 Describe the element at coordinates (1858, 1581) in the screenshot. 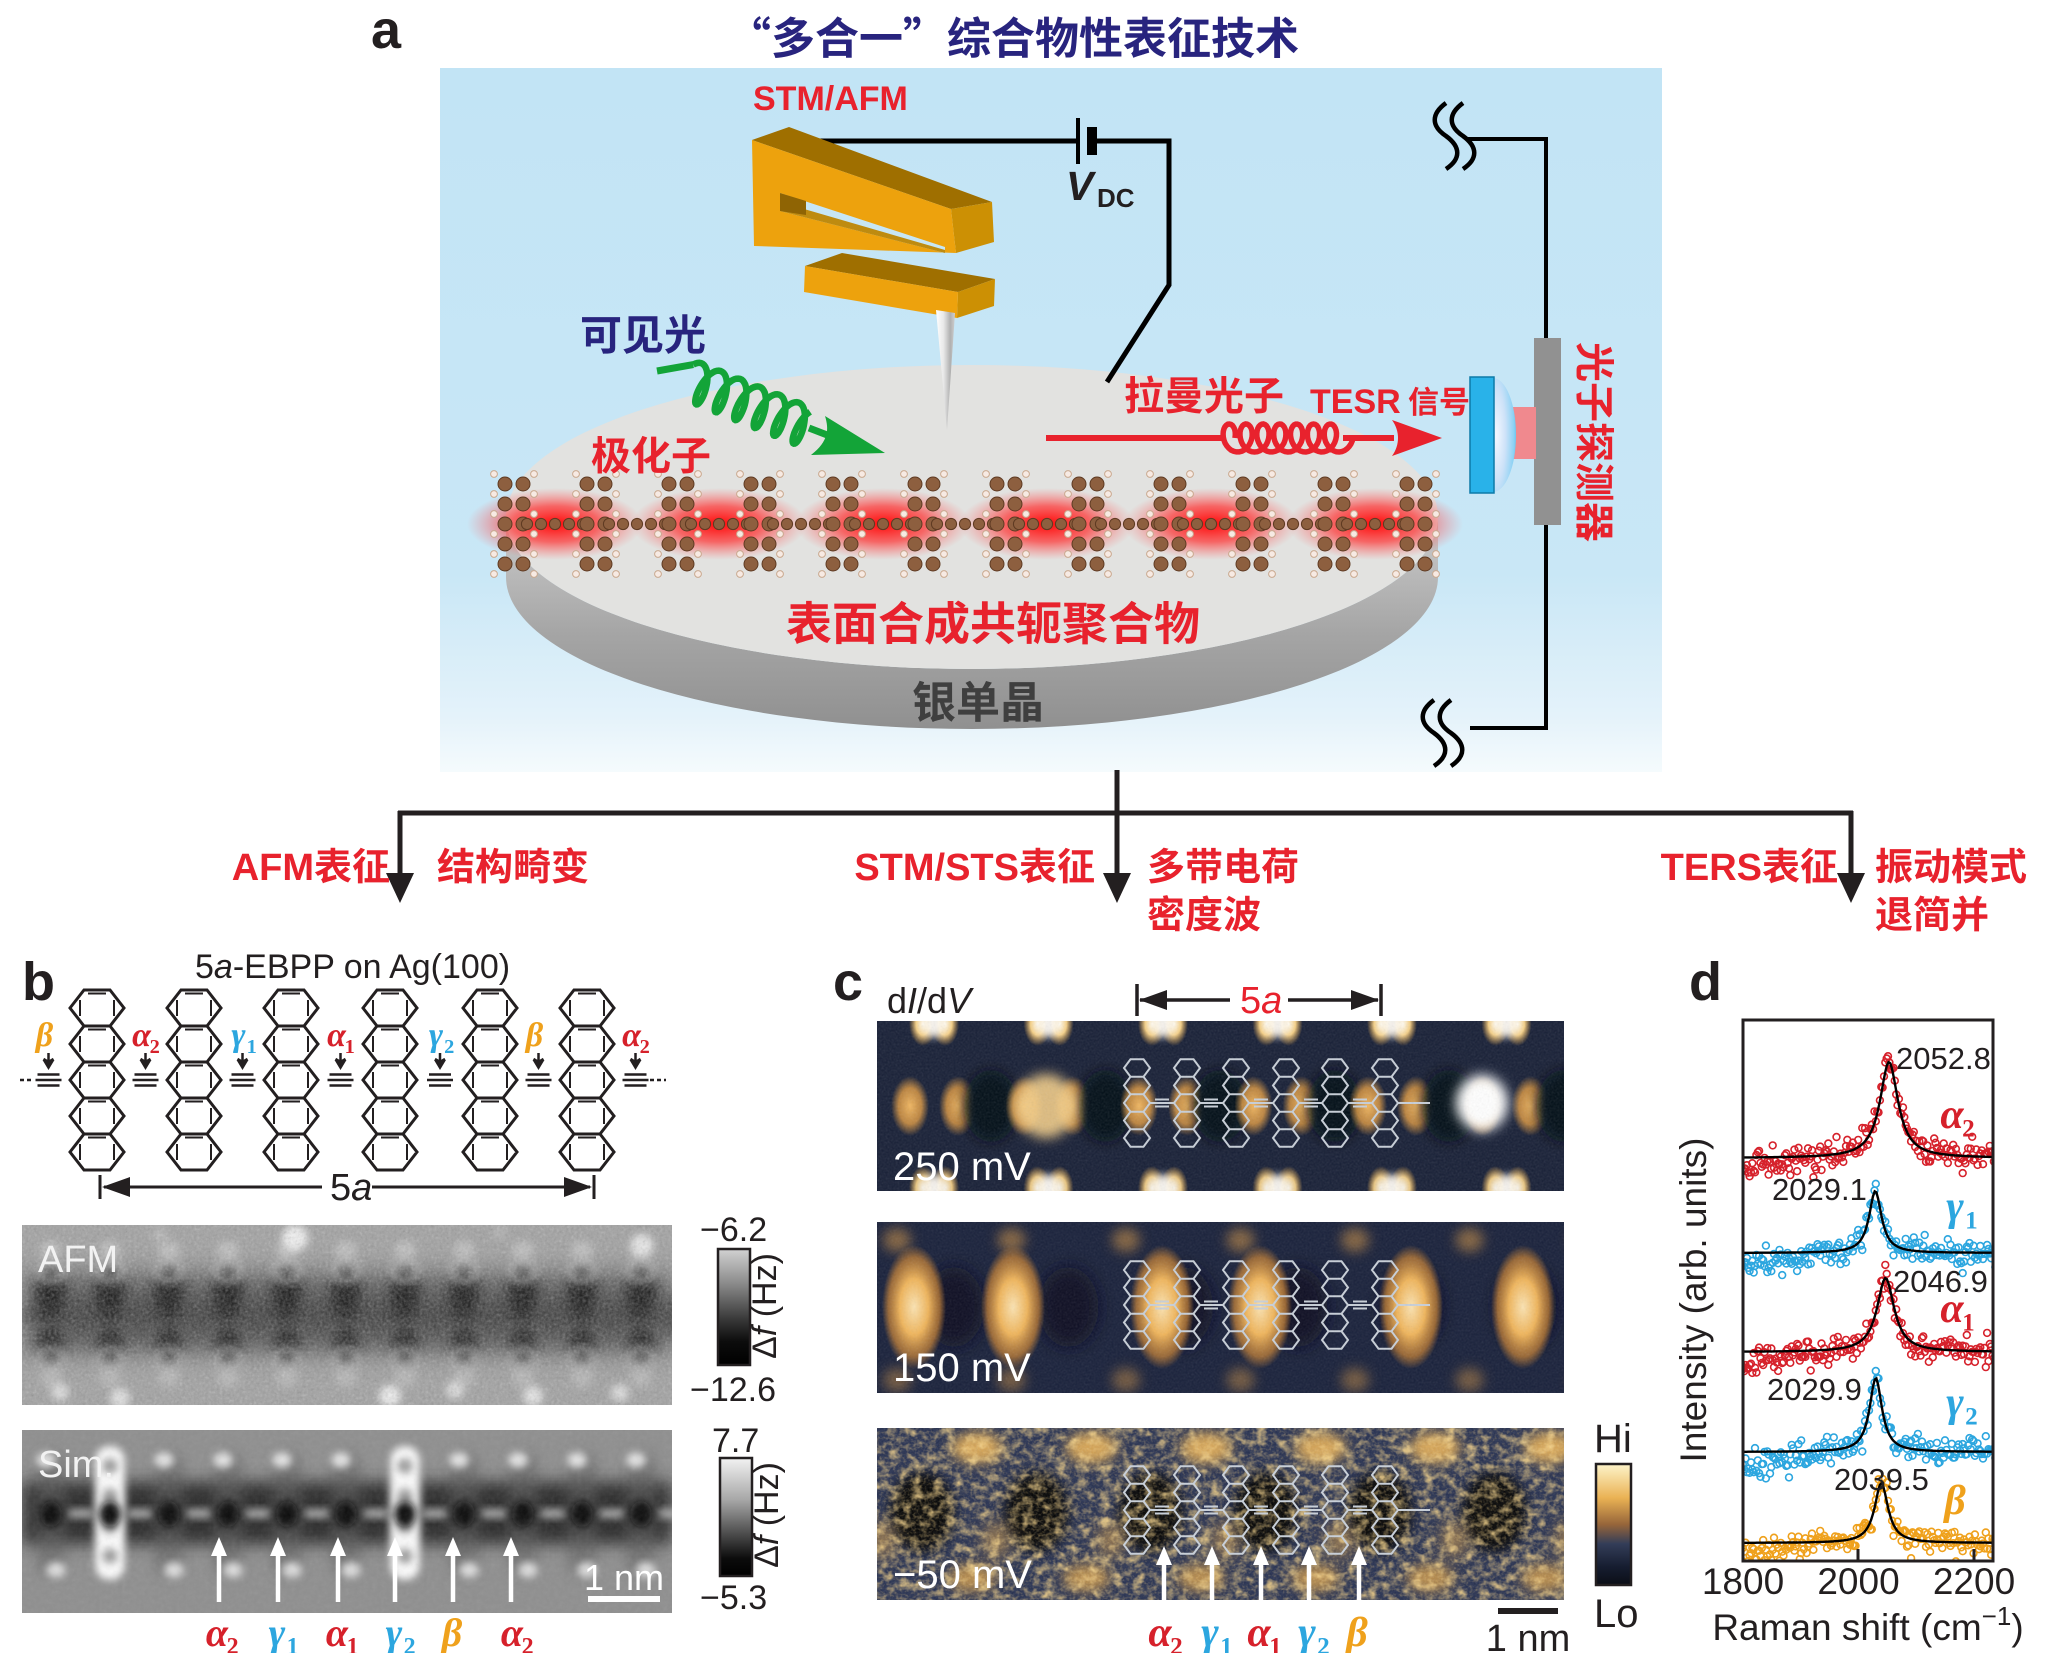

I see `svg-text: 2000` at that location.